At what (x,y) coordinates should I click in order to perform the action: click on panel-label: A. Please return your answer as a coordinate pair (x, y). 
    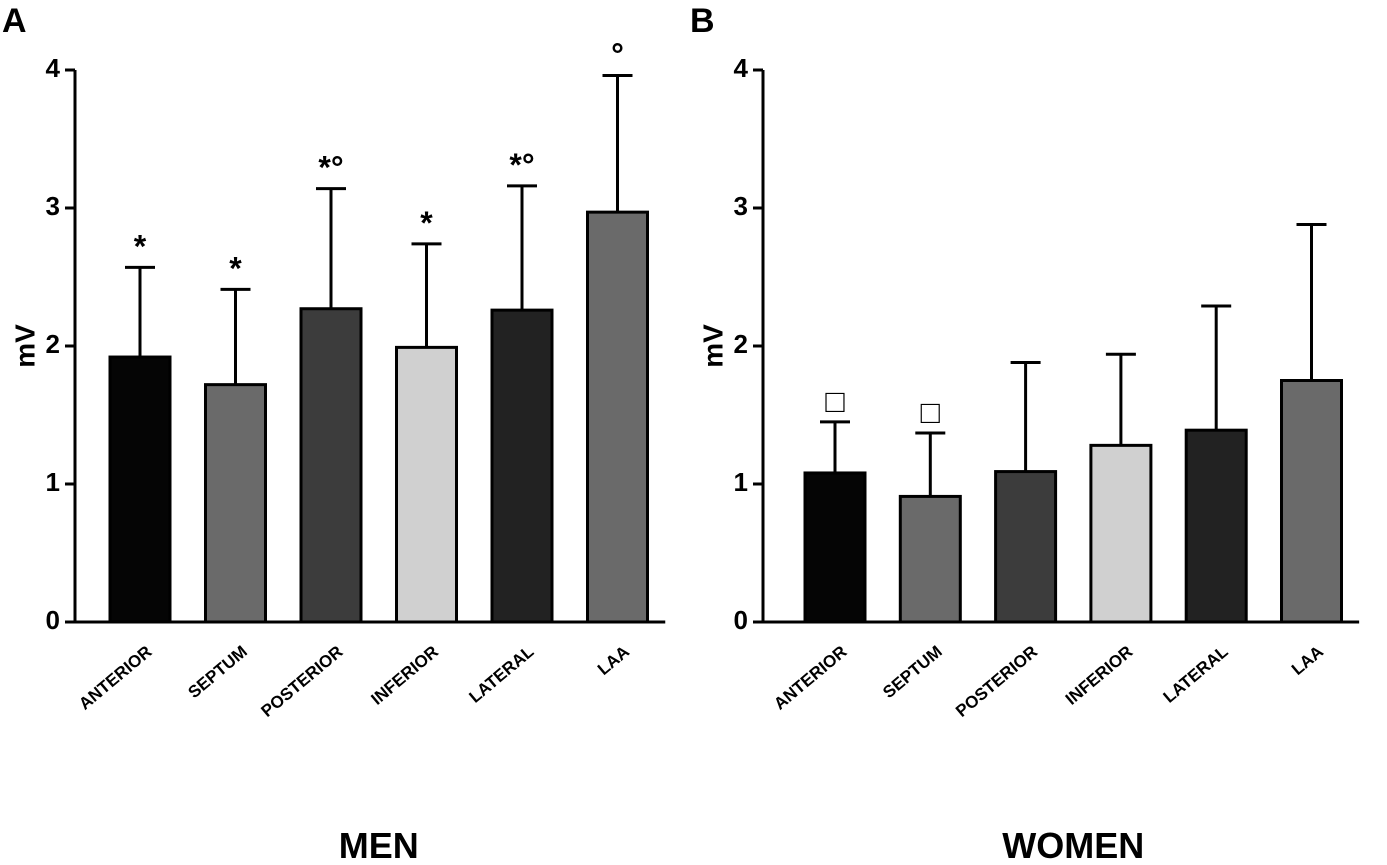
    Looking at the image, I should click on (14, 21).